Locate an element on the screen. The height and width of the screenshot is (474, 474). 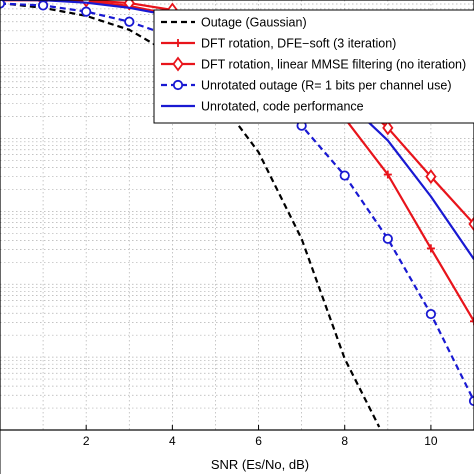
legend-item-unrotated-code-performance: Unrotated, code performance is located at coordinates (262, 107).